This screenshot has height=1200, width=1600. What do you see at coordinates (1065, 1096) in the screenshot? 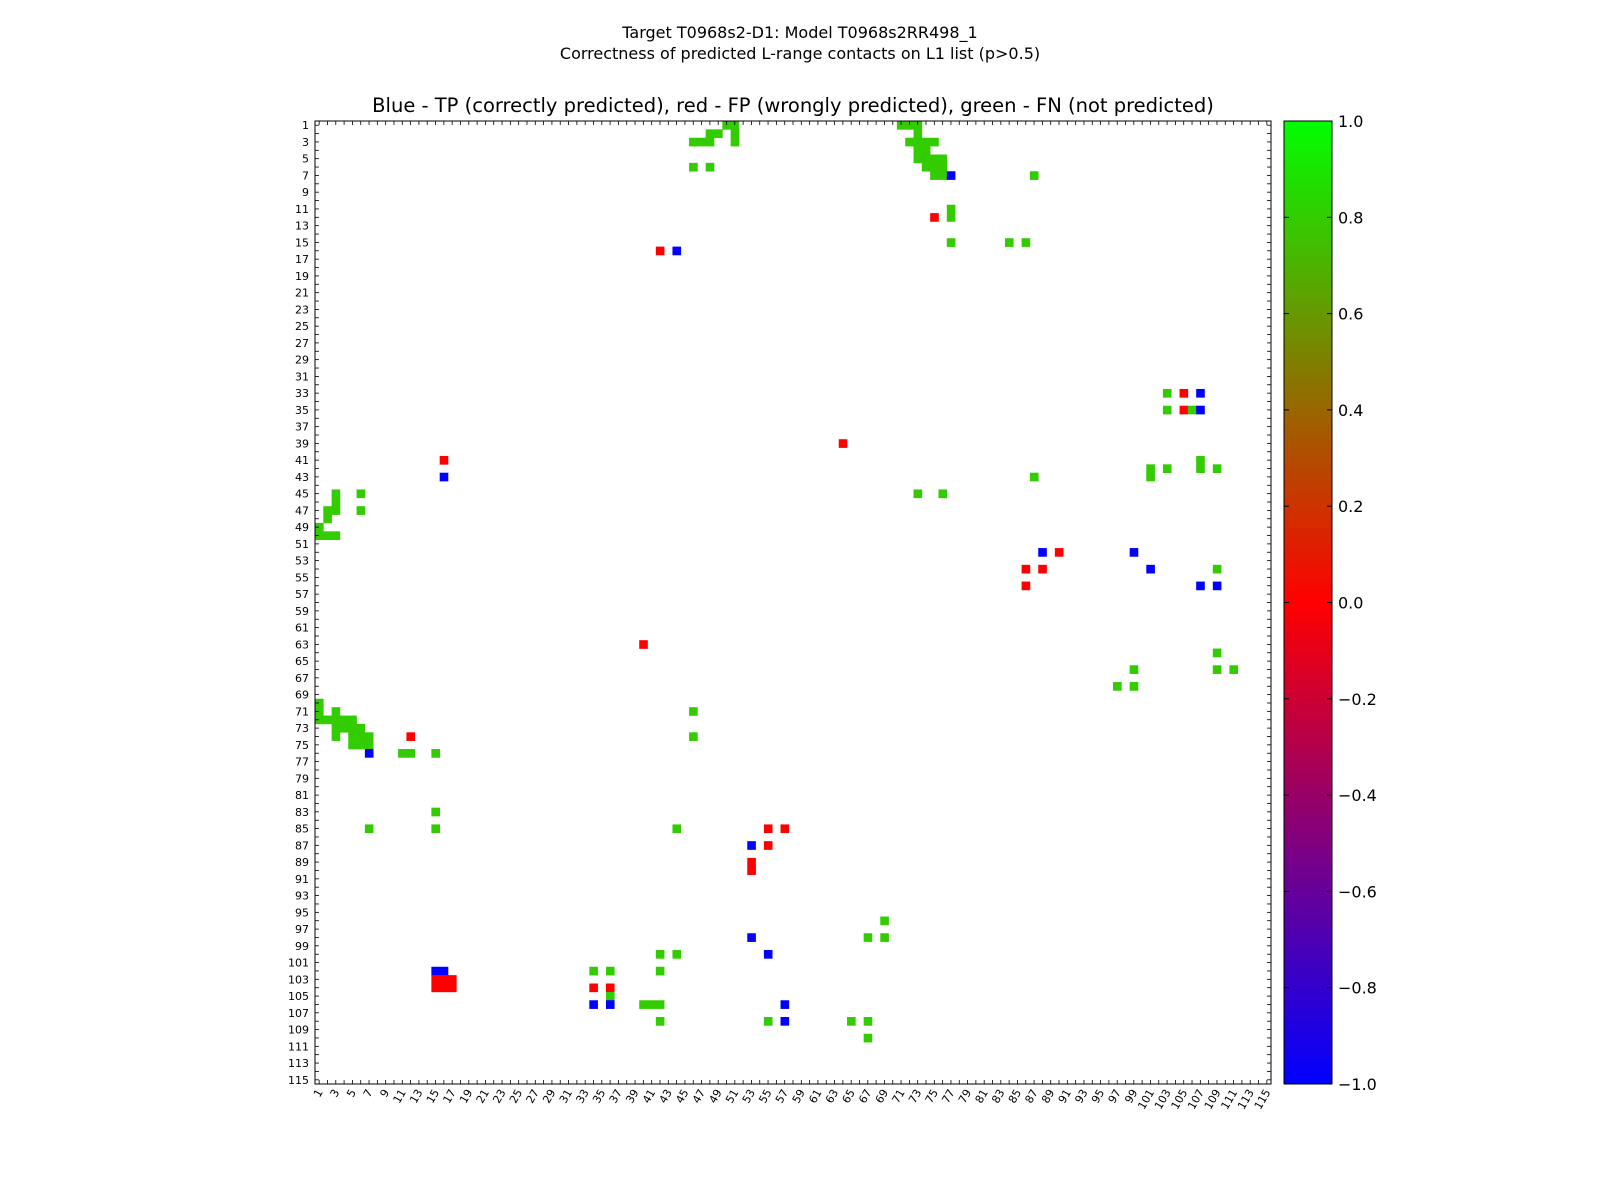
I see `x-tick-label: 91` at bounding box center [1065, 1096].